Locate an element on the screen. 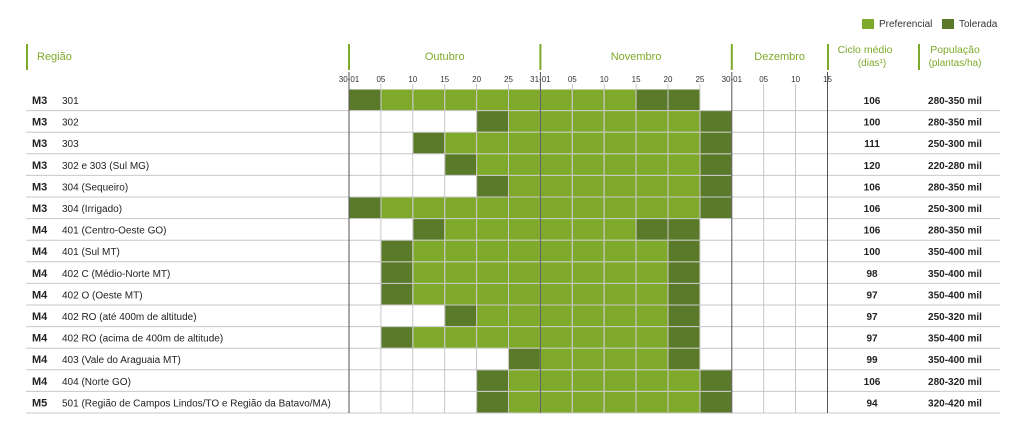 The width and height of the screenshot is (1024, 434). cycle-header-title: Ciclo médio is located at coordinates (865, 50).